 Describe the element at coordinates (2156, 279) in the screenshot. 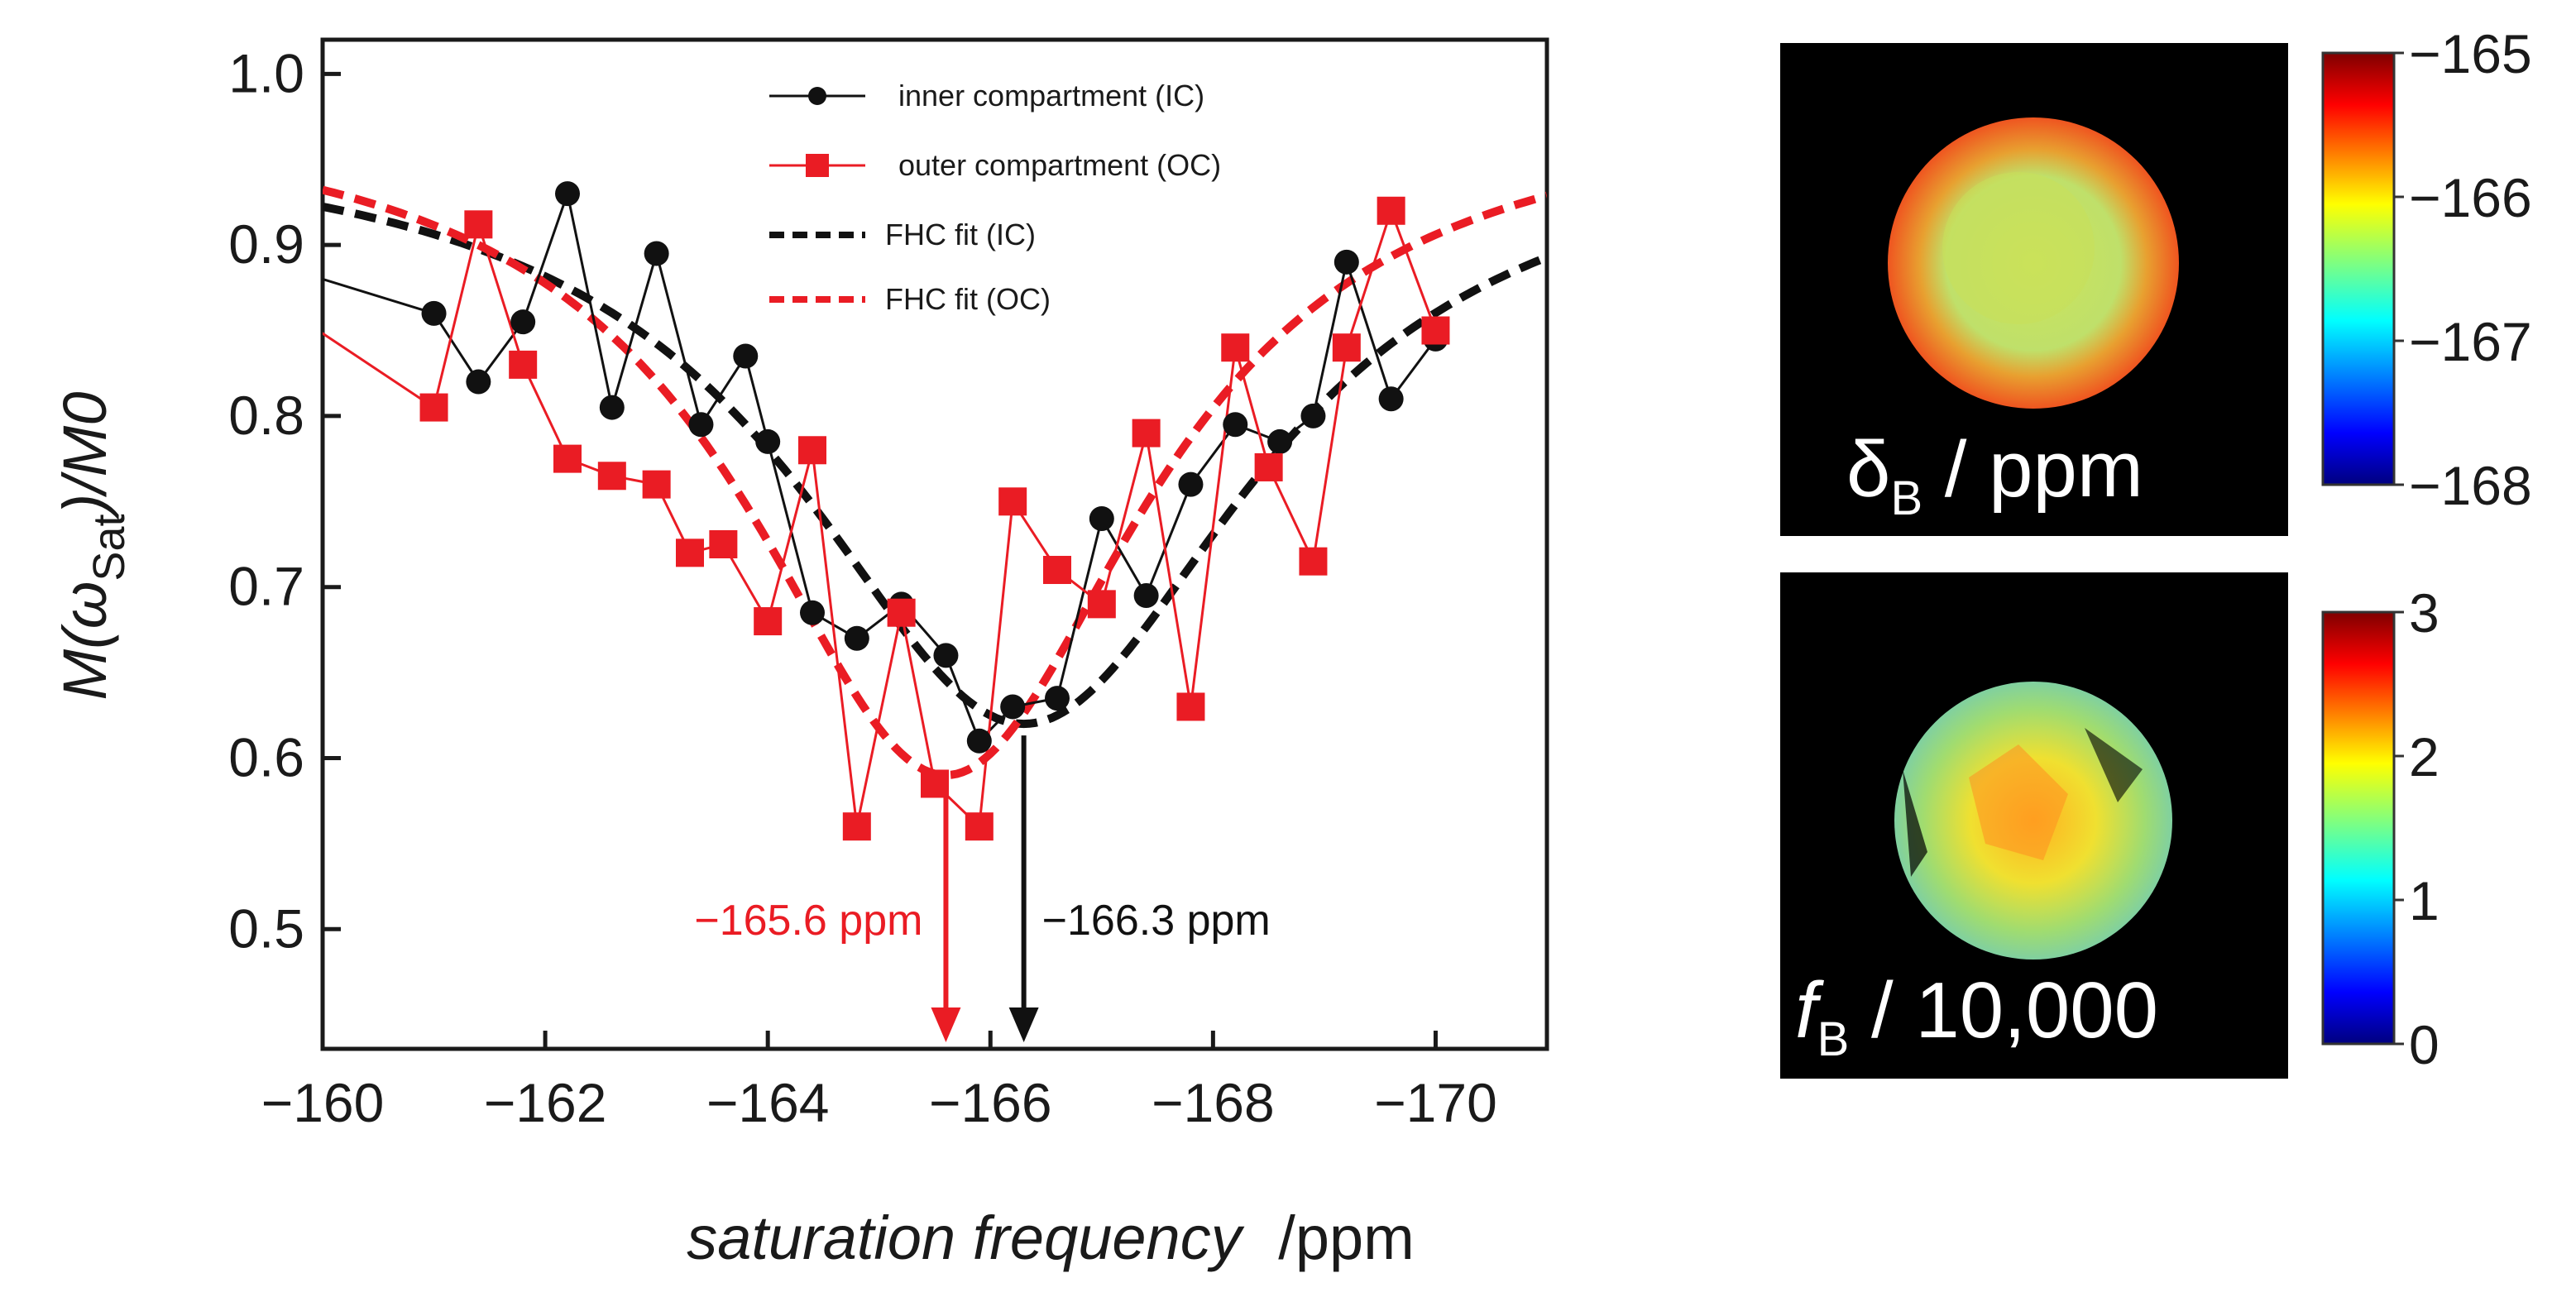

I see `delta-b-map-panel: δB / ppm −165 −166 −167 −168` at that location.